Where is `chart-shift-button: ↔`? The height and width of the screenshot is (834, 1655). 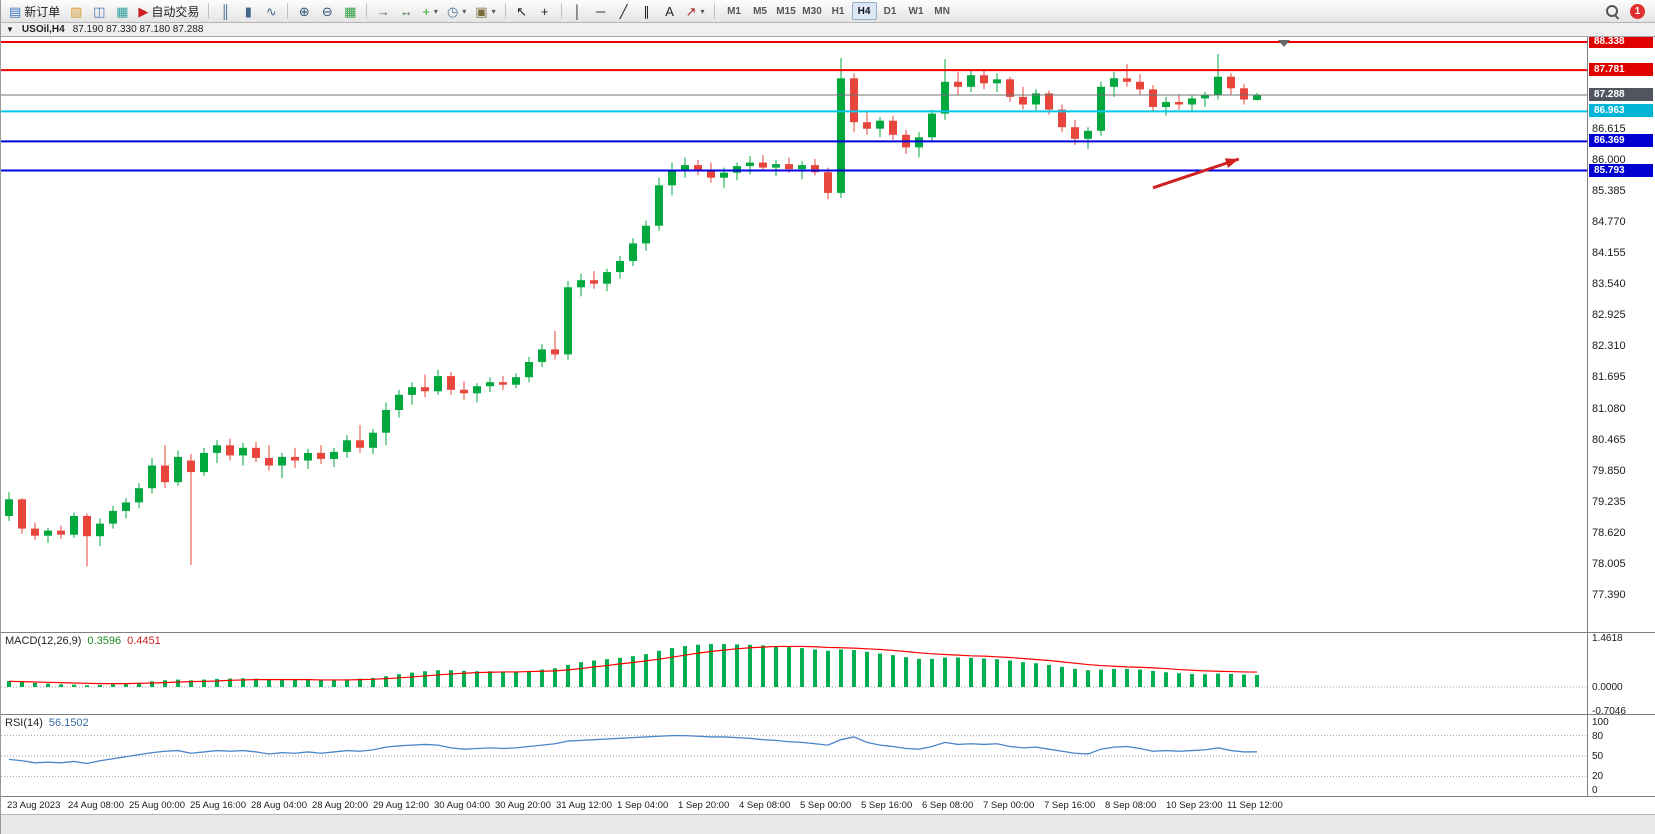 chart-shift-button: ↔ is located at coordinates (406, 11).